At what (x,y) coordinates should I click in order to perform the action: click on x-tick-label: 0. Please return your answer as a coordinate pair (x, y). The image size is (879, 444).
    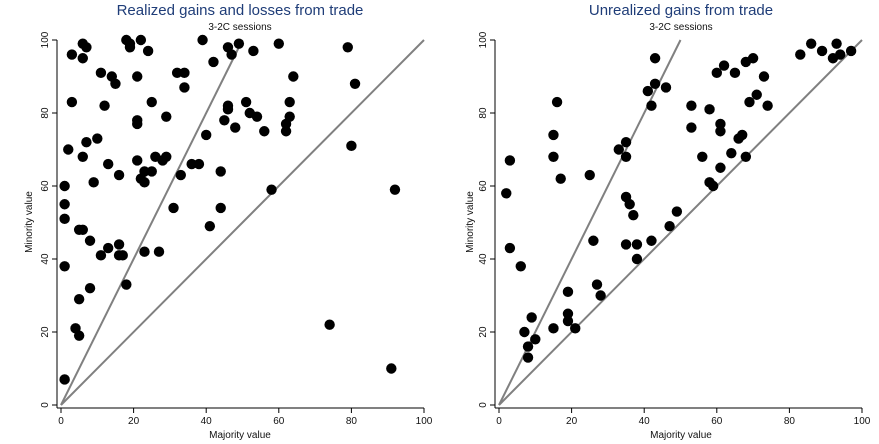
    Looking at the image, I should click on (499, 421).